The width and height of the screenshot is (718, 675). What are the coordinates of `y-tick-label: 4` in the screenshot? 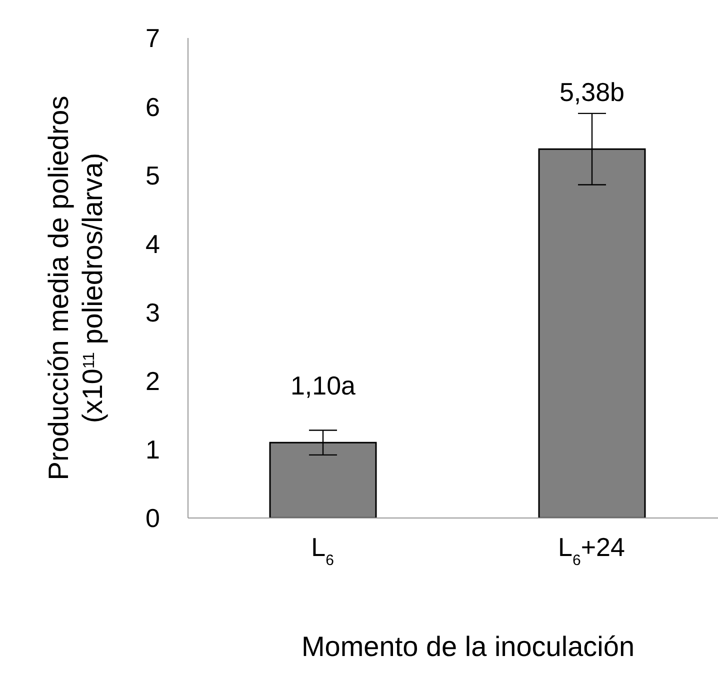 It's located at (153, 243).